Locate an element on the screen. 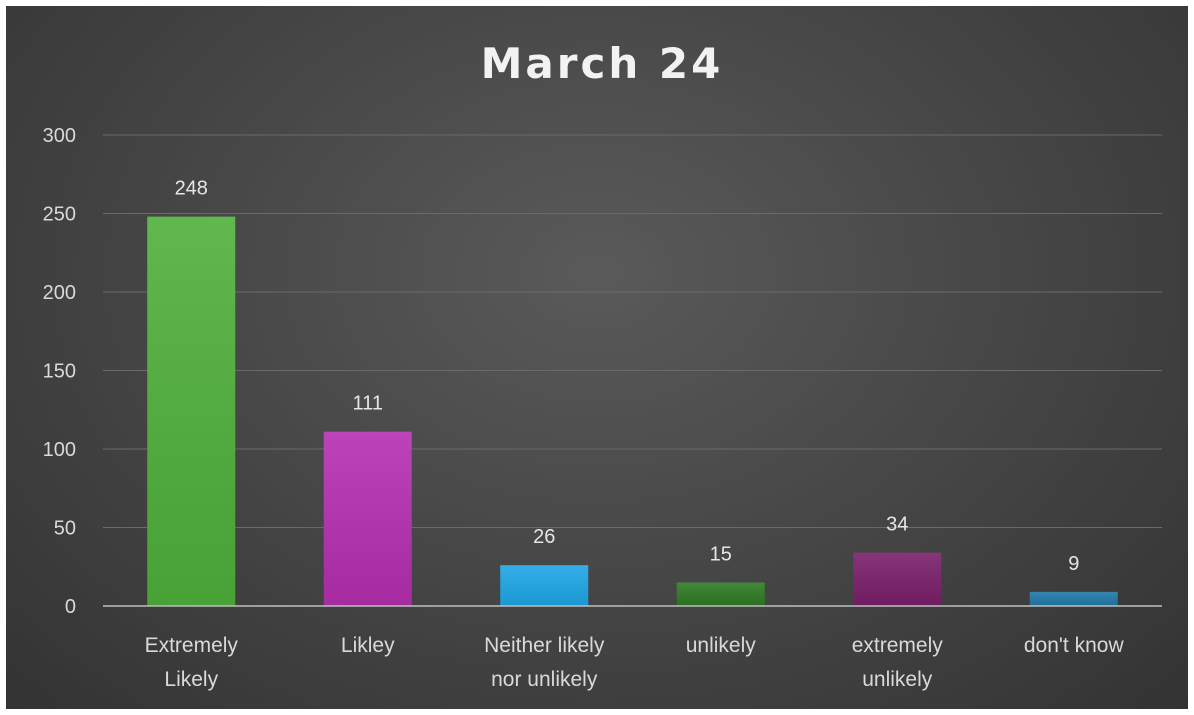 The width and height of the screenshot is (1194, 715). y-tick-label: 250 is located at coordinates (59, 215).